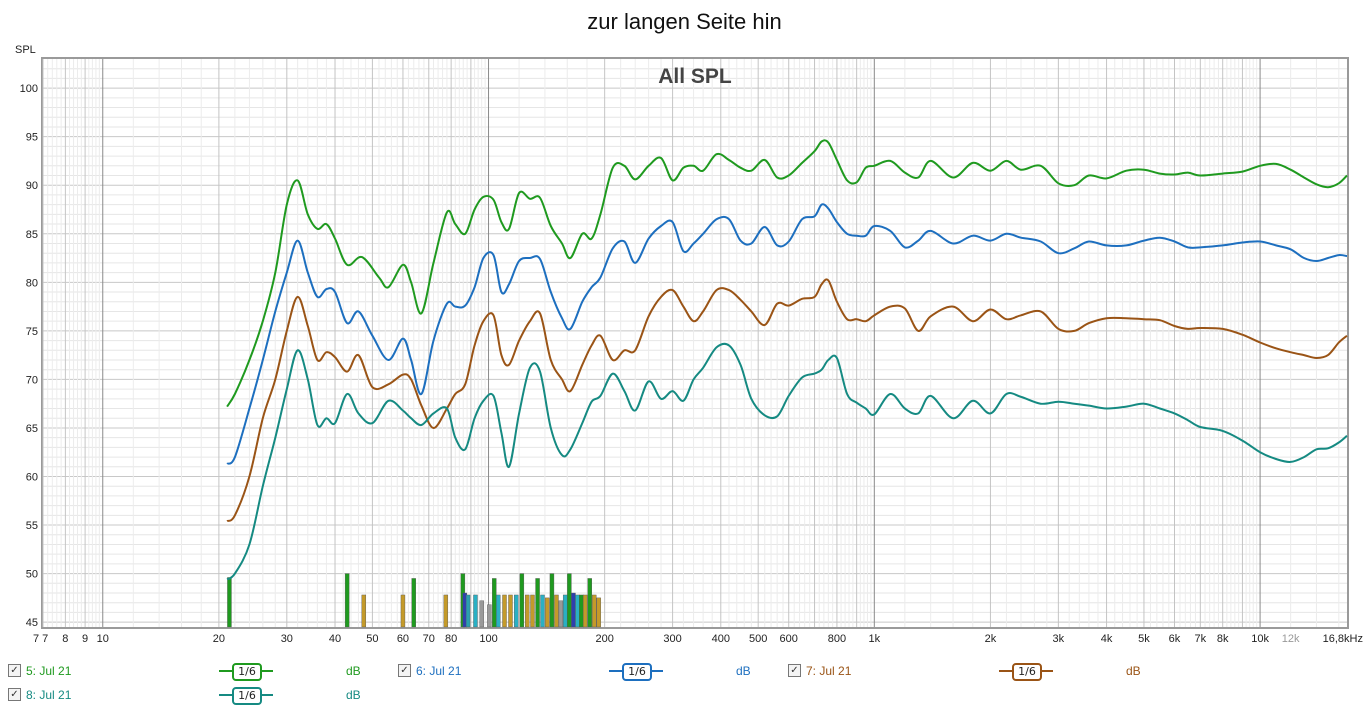 The image size is (1369, 708). I want to click on x-tick-label: 300, so click(672, 639).